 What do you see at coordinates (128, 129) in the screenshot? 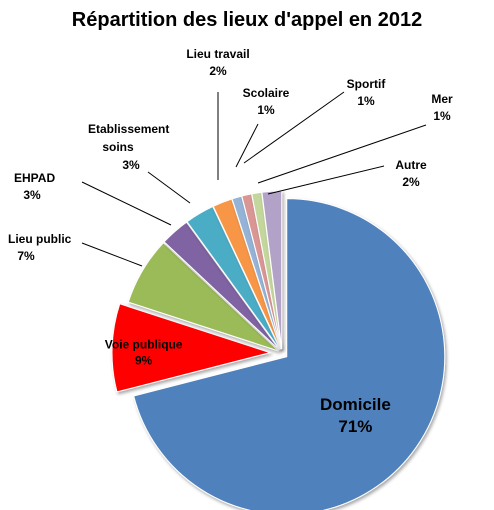
I see `slice-label-etablissement-soins-line1: Etablissement` at bounding box center [128, 129].